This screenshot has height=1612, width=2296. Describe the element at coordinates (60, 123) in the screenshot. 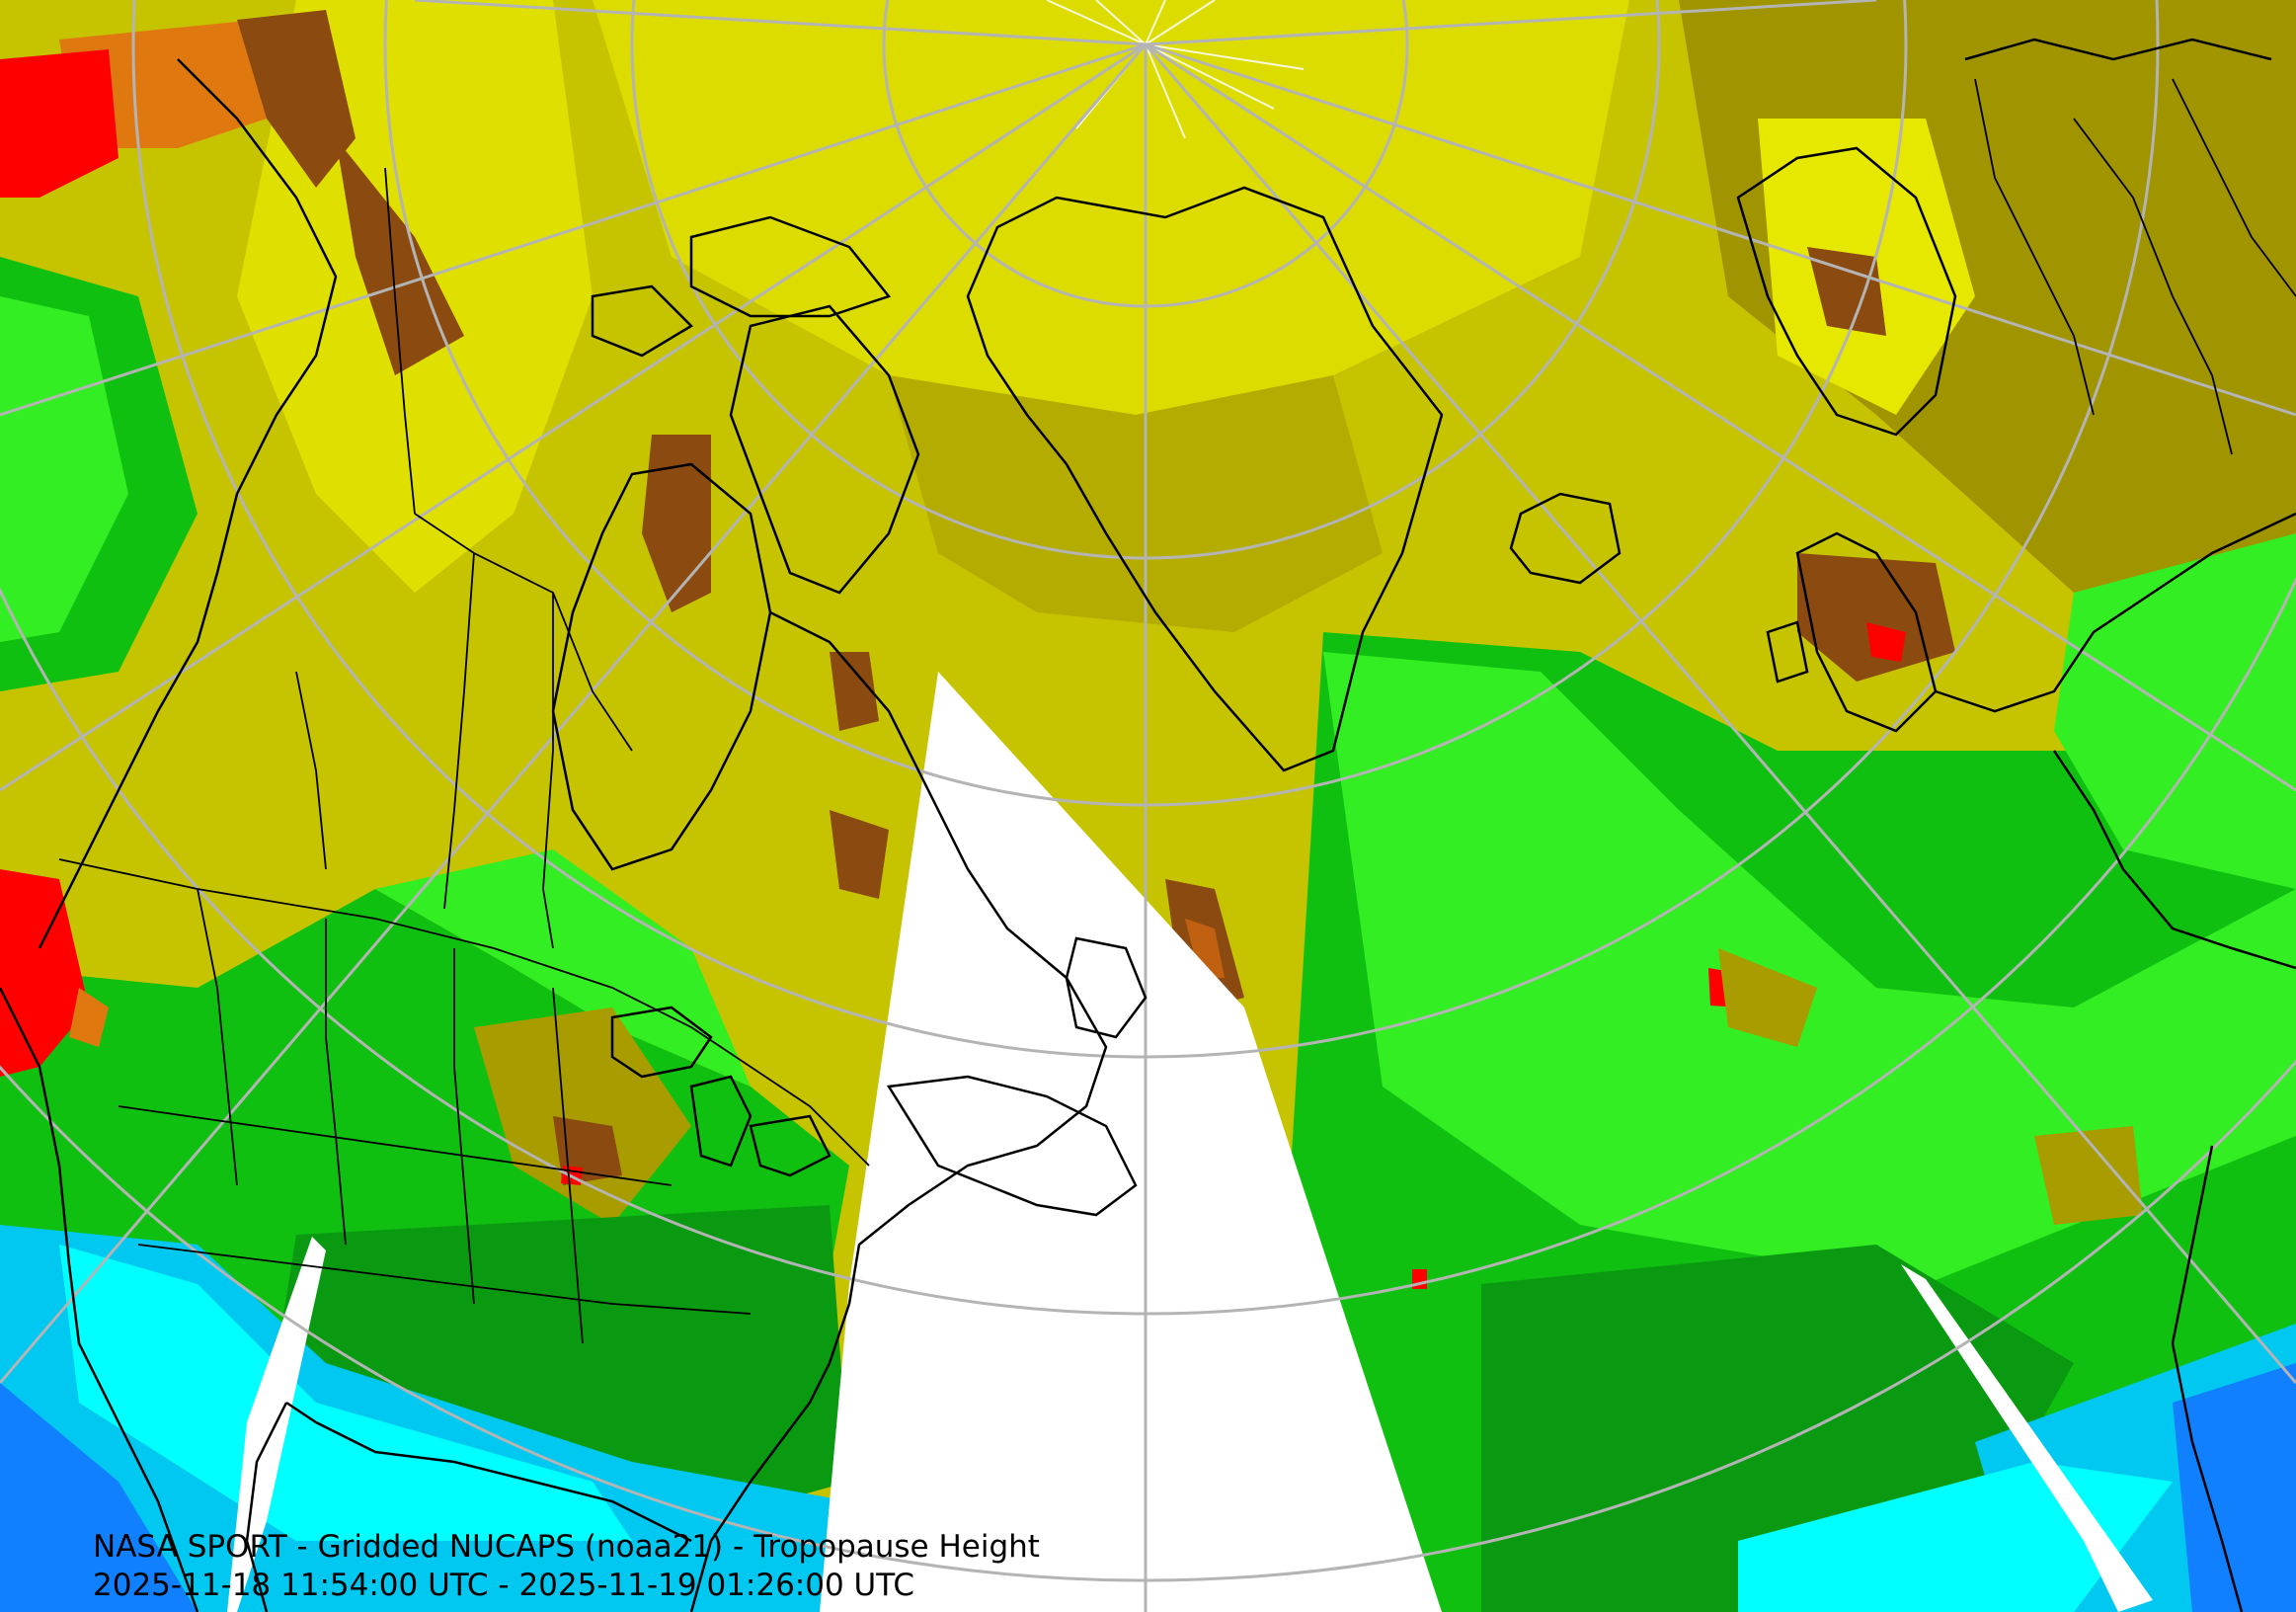

I see `field-alaska-red` at that location.